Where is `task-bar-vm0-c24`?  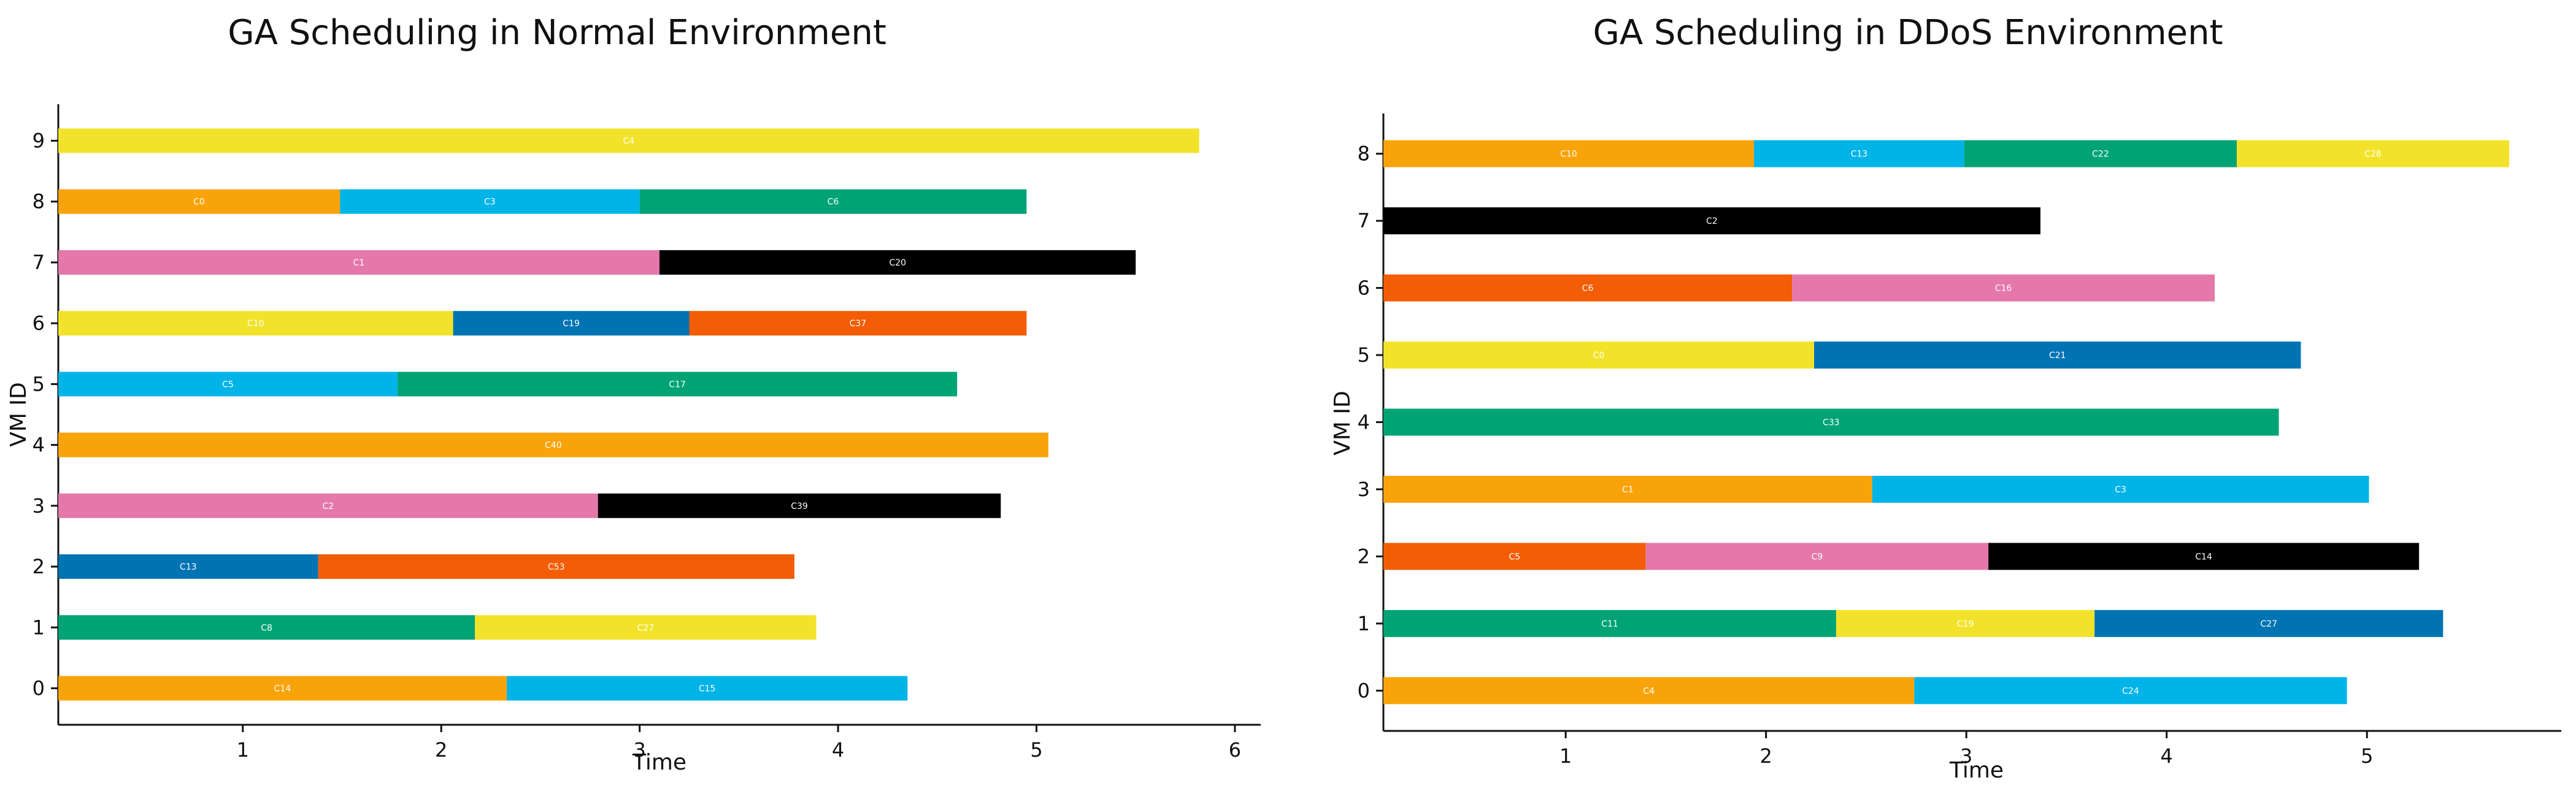 task-bar-vm0-c24 is located at coordinates (2131, 691).